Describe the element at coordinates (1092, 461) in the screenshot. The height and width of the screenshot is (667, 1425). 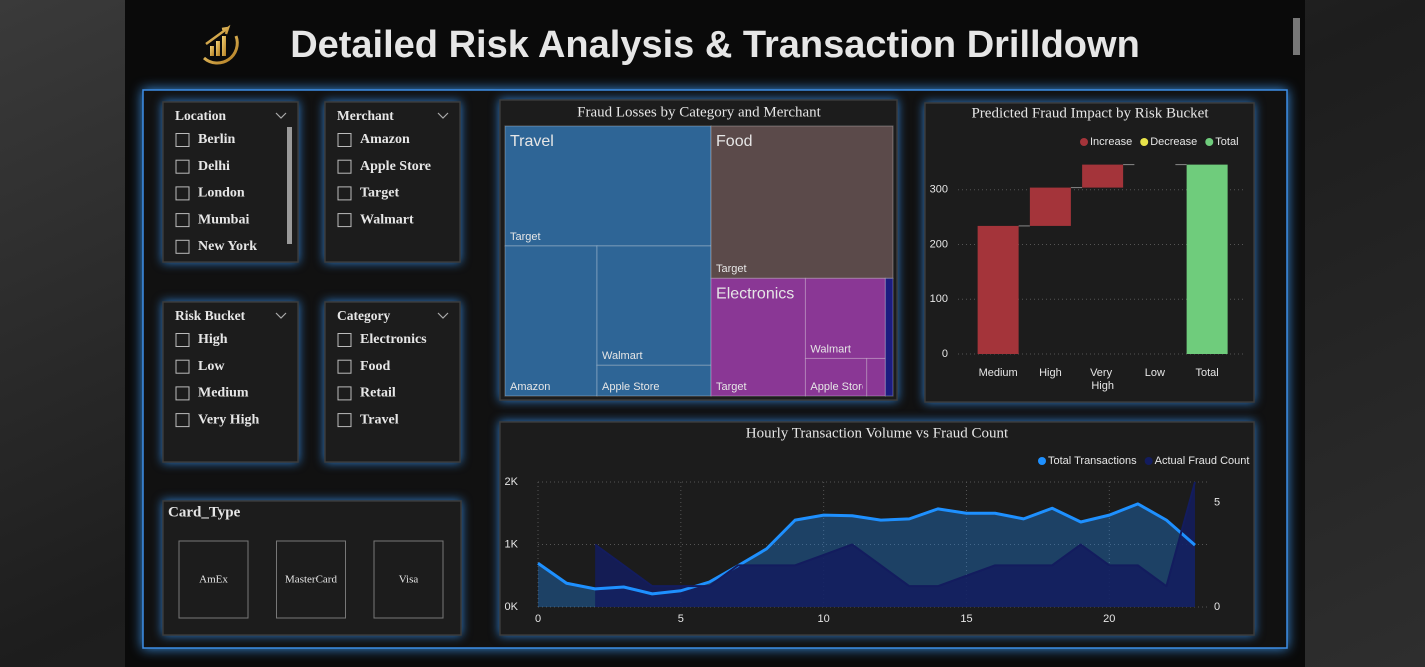
I see `legend-label: Total Transactions` at that location.